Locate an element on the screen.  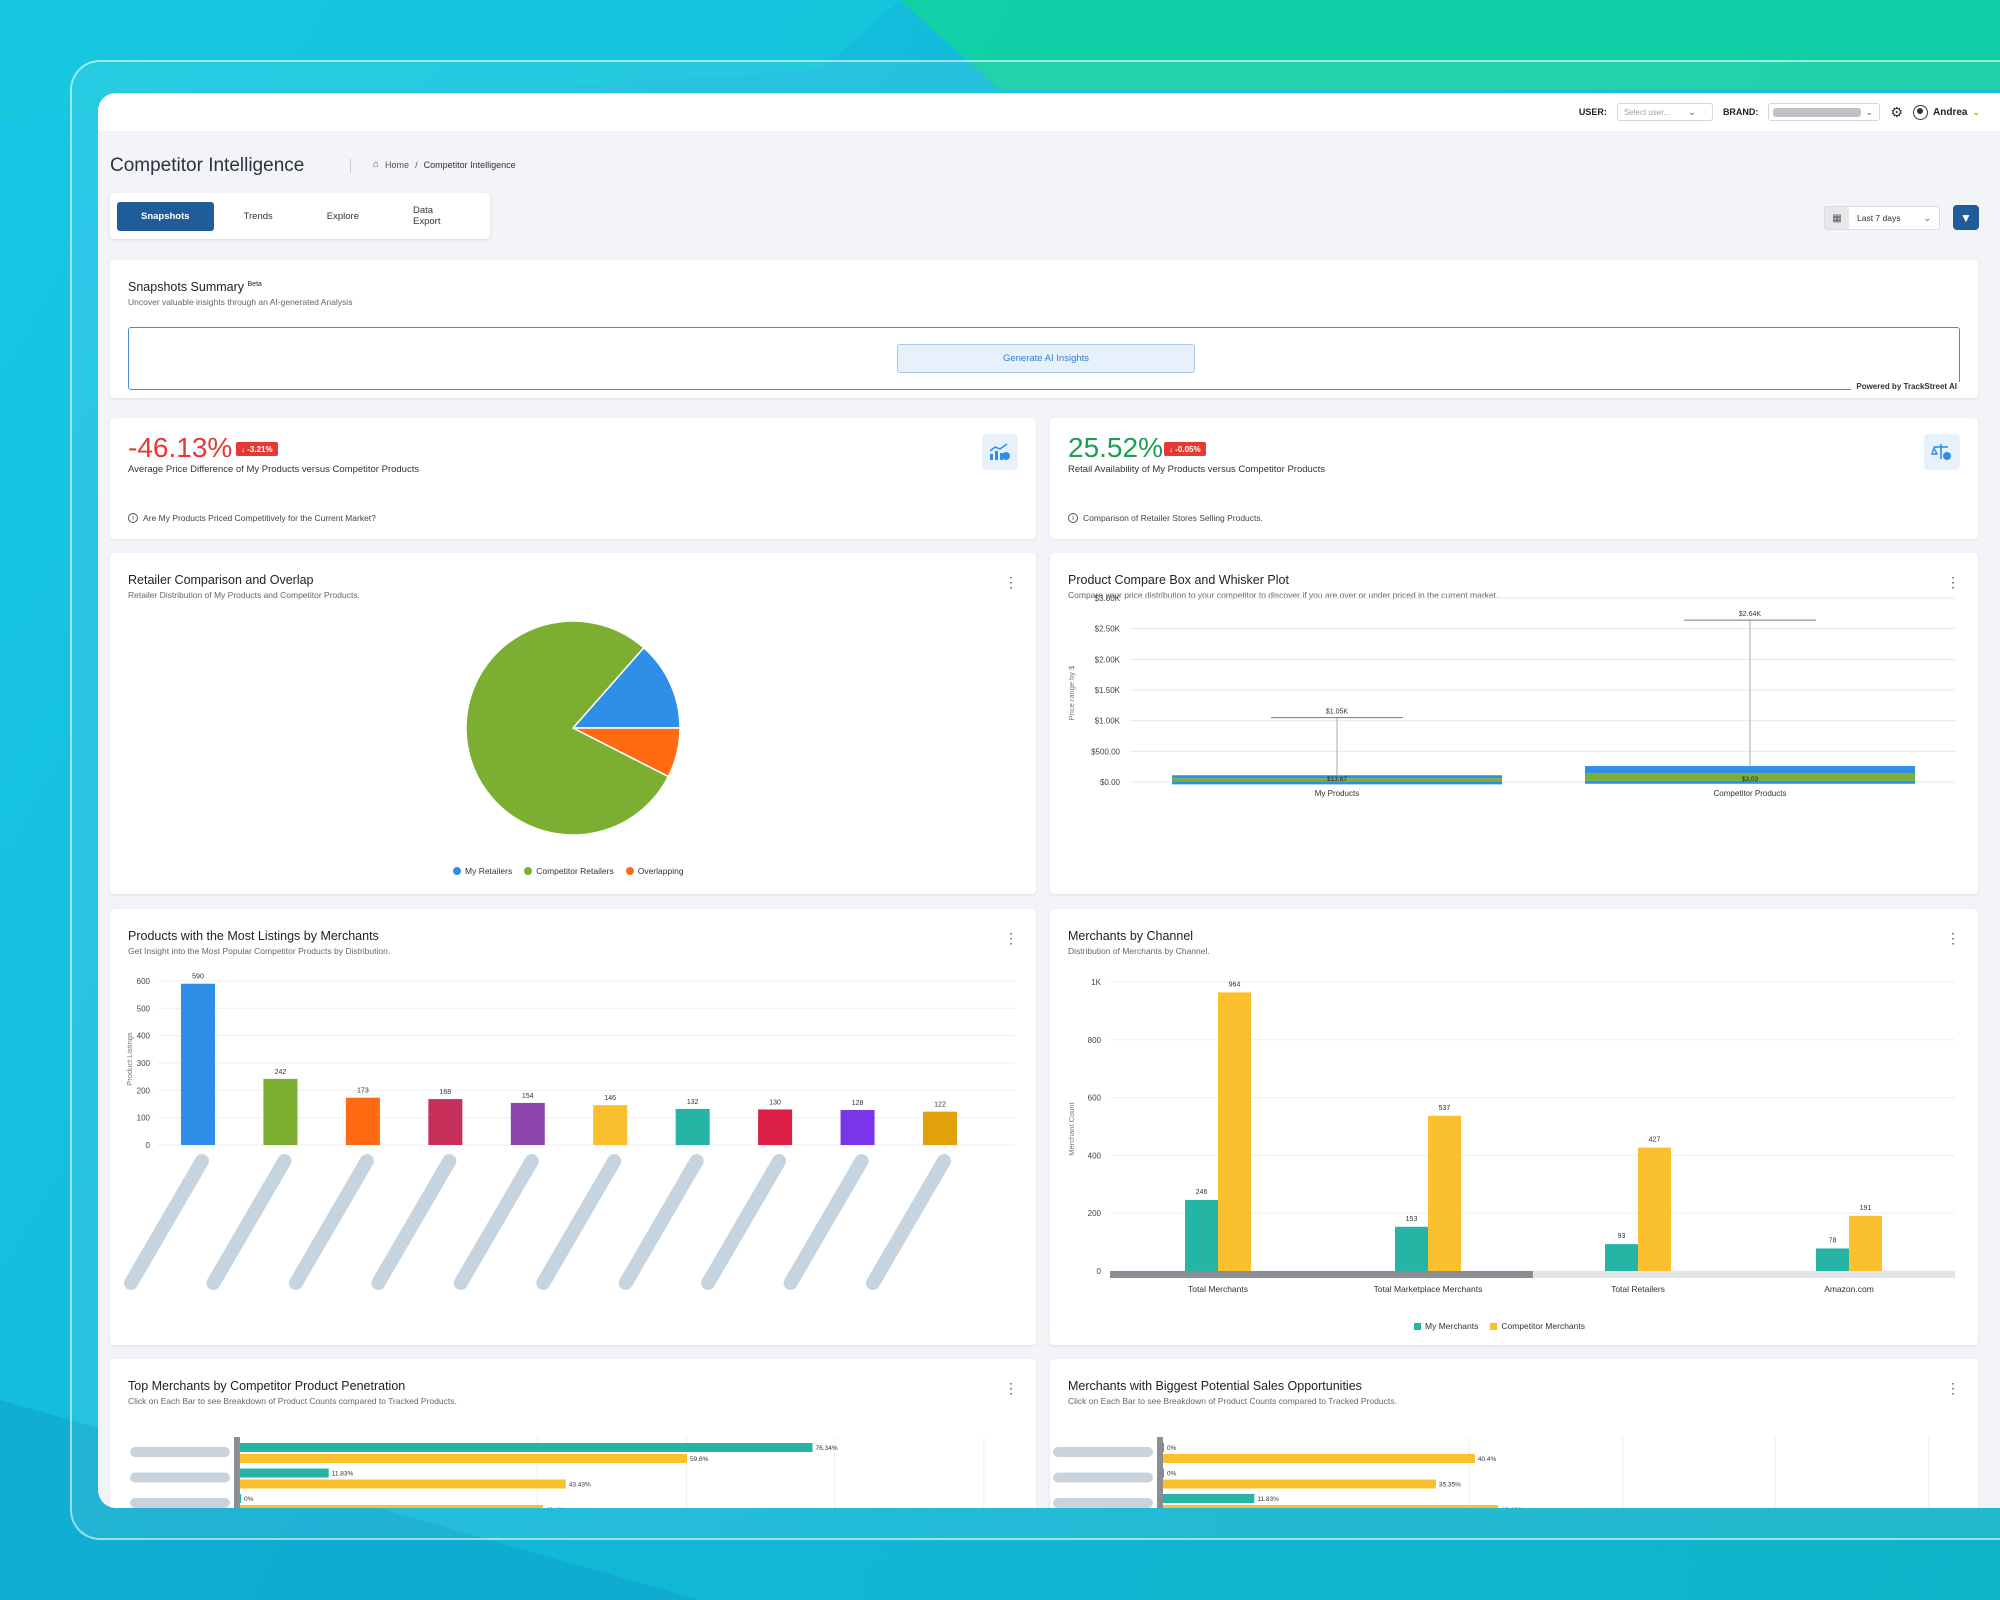
tab-data-export: Data Export is located at coordinates (427, 216).